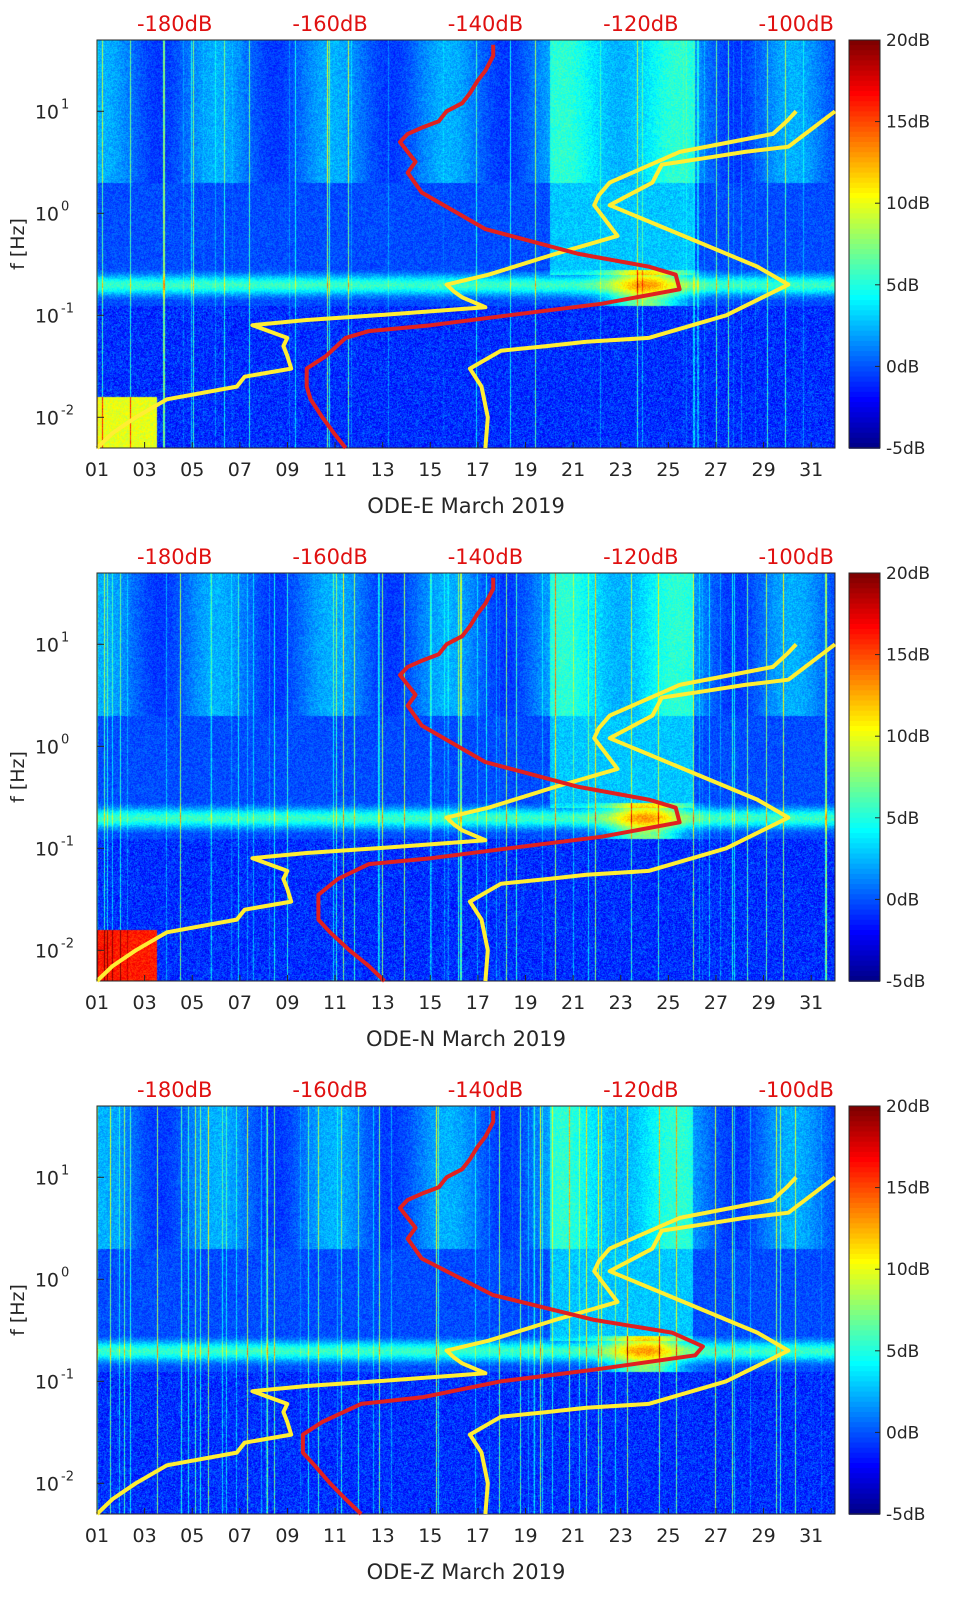 The height and width of the screenshot is (1599, 962). I want to click on x-tick-label: 13, so click(383, 470).